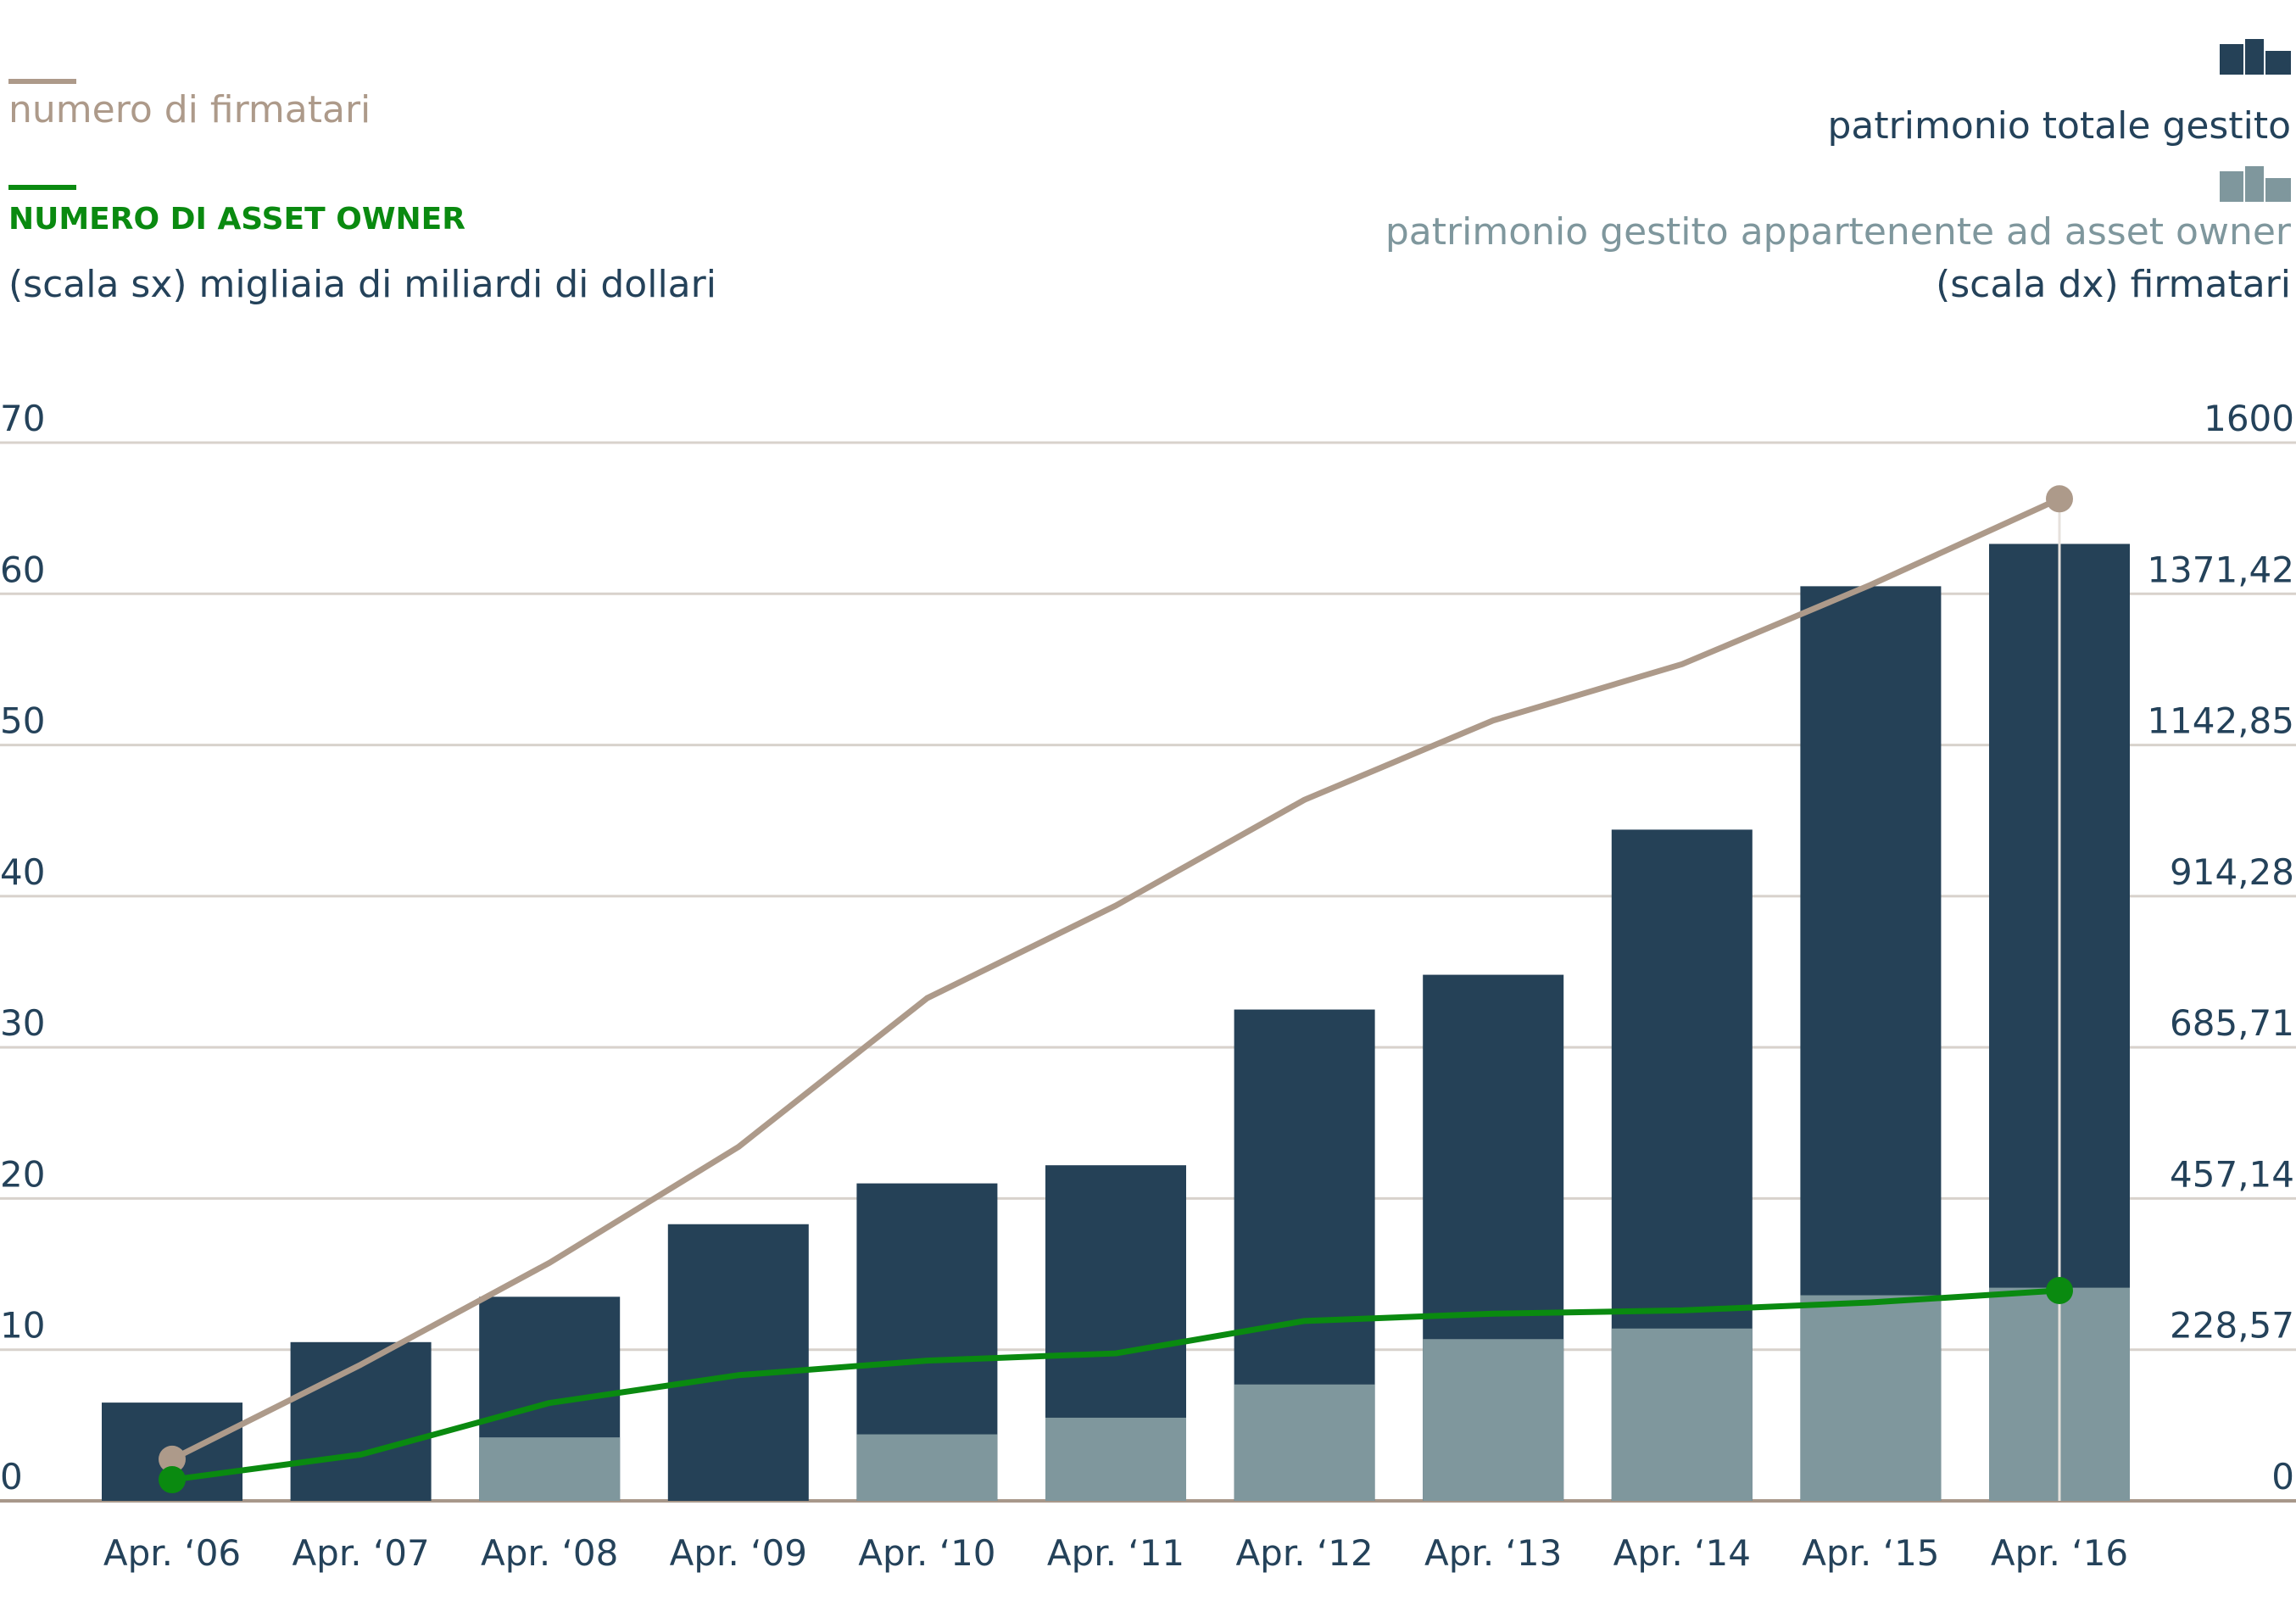 The image size is (2296, 1606). What do you see at coordinates (2249, 419) in the screenshot?
I see `y-right-tick-label: 1600` at bounding box center [2249, 419].